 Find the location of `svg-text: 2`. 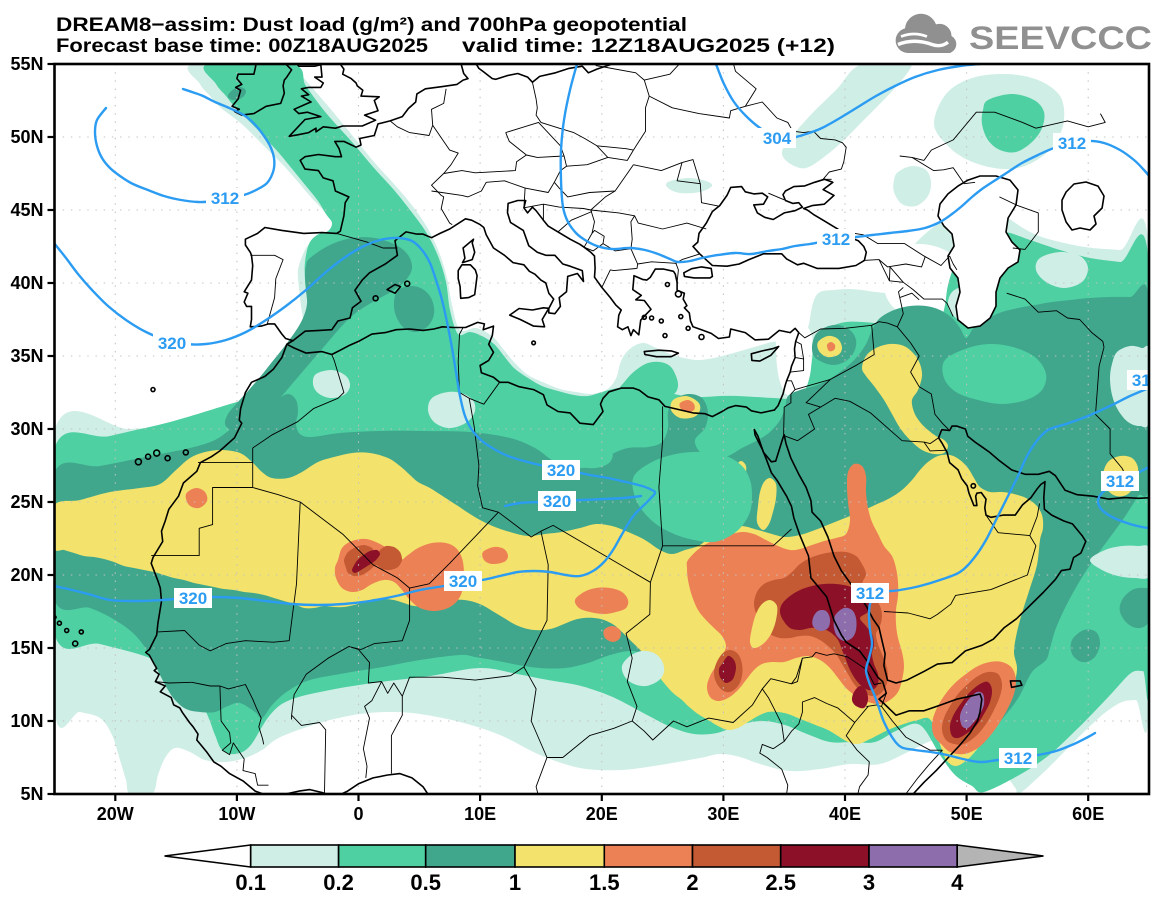

svg-text: 2 is located at coordinates (692, 882).